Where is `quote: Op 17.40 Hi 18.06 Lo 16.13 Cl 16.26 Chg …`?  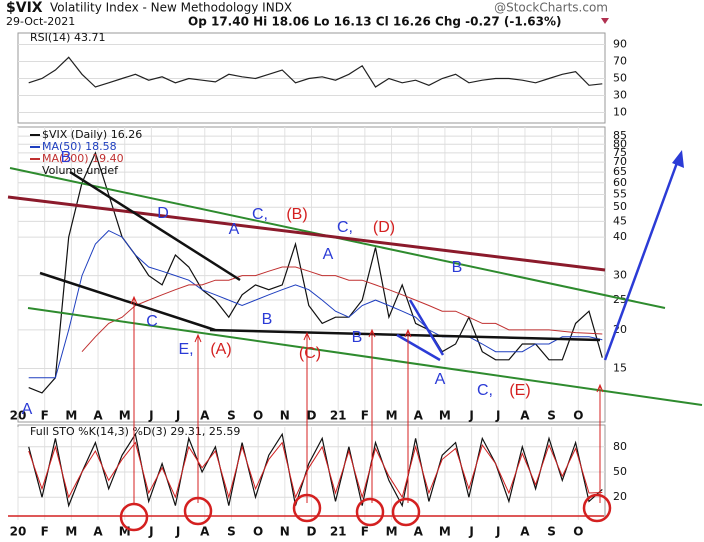 quote: Op 17.40 Hi 18.06 Lo 16.13 Cl 16.26 Chg … is located at coordinates (374, 22).